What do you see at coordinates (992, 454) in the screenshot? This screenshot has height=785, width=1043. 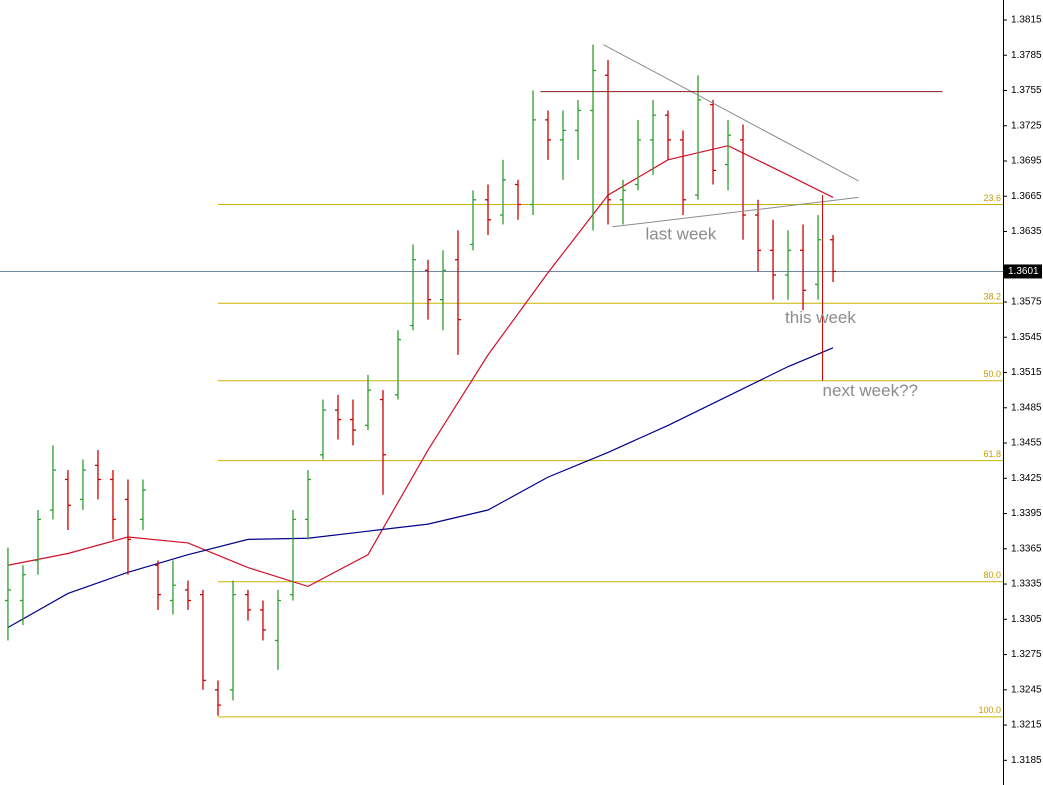 I see `fib-label: 61.8` at bounding box center [992, 454].